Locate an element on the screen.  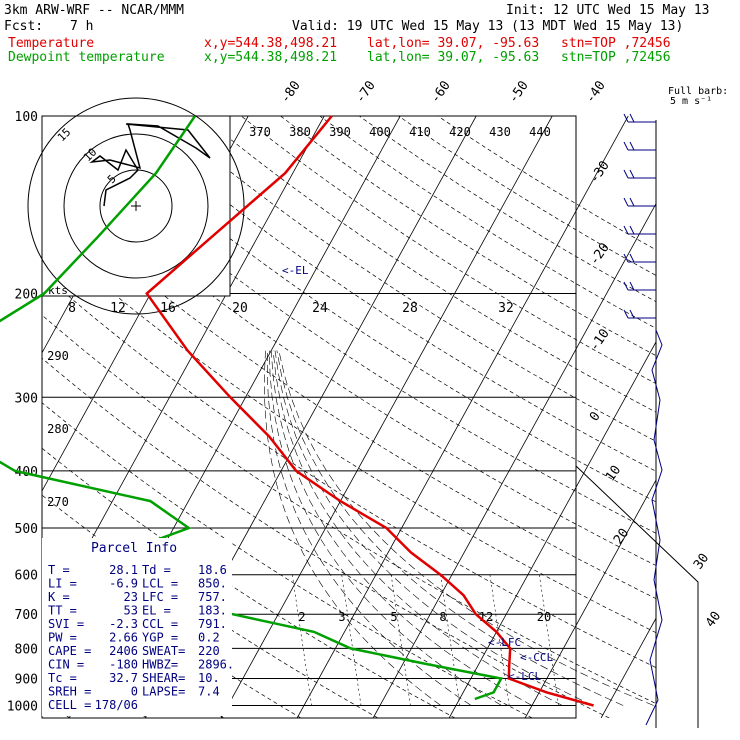
theta-label: 410 is located at coordinates (420, 132).